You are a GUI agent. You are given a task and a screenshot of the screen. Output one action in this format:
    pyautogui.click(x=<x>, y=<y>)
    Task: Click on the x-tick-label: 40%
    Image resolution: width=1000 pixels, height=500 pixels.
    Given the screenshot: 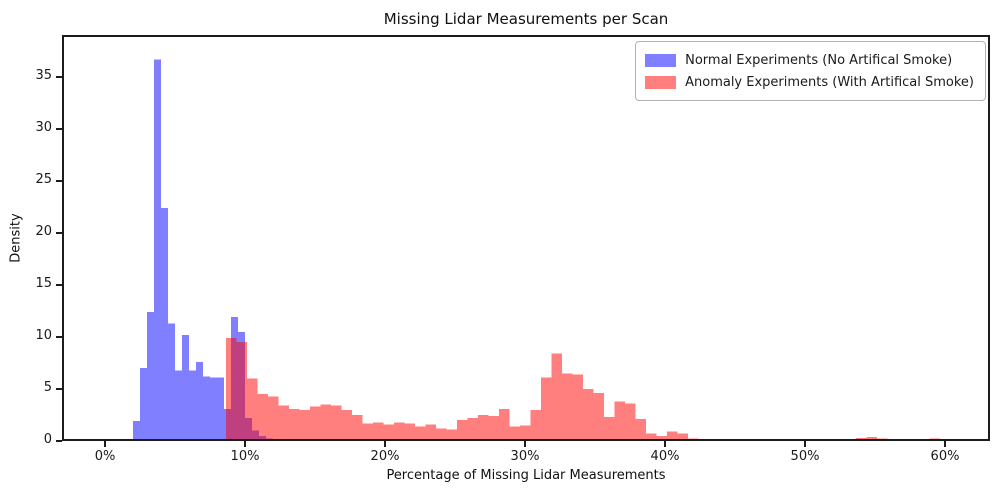 What is the action you would take?
    pyautogui.click(x=665, y=456)
    